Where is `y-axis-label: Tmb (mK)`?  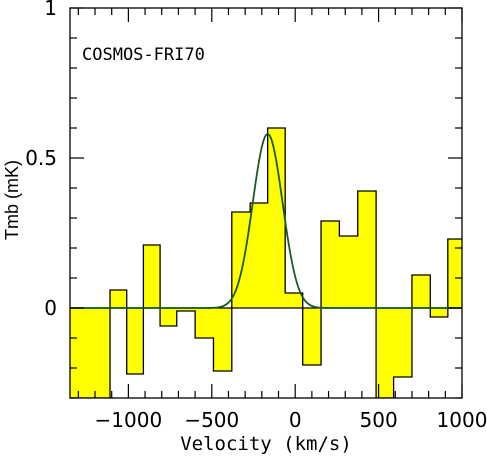 y-axis-label: Tmb (mK) is located at coordinates (12, 200).